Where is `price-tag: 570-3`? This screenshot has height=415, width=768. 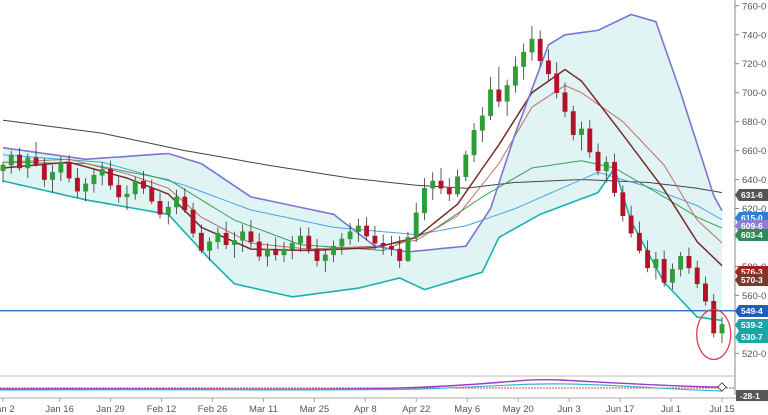
price-tag: 570-3 is located at coordinates (751, 280).